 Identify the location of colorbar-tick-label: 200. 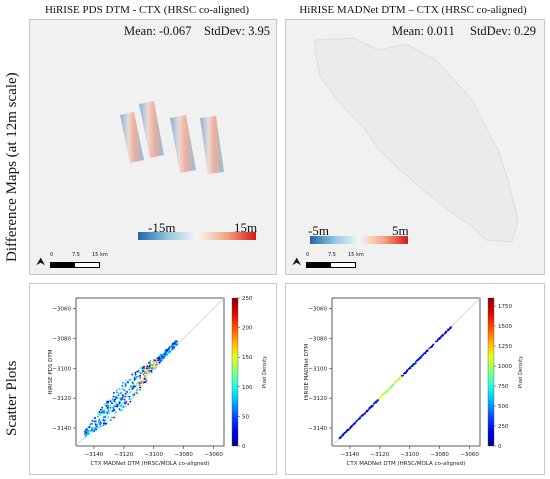
(247, 329).